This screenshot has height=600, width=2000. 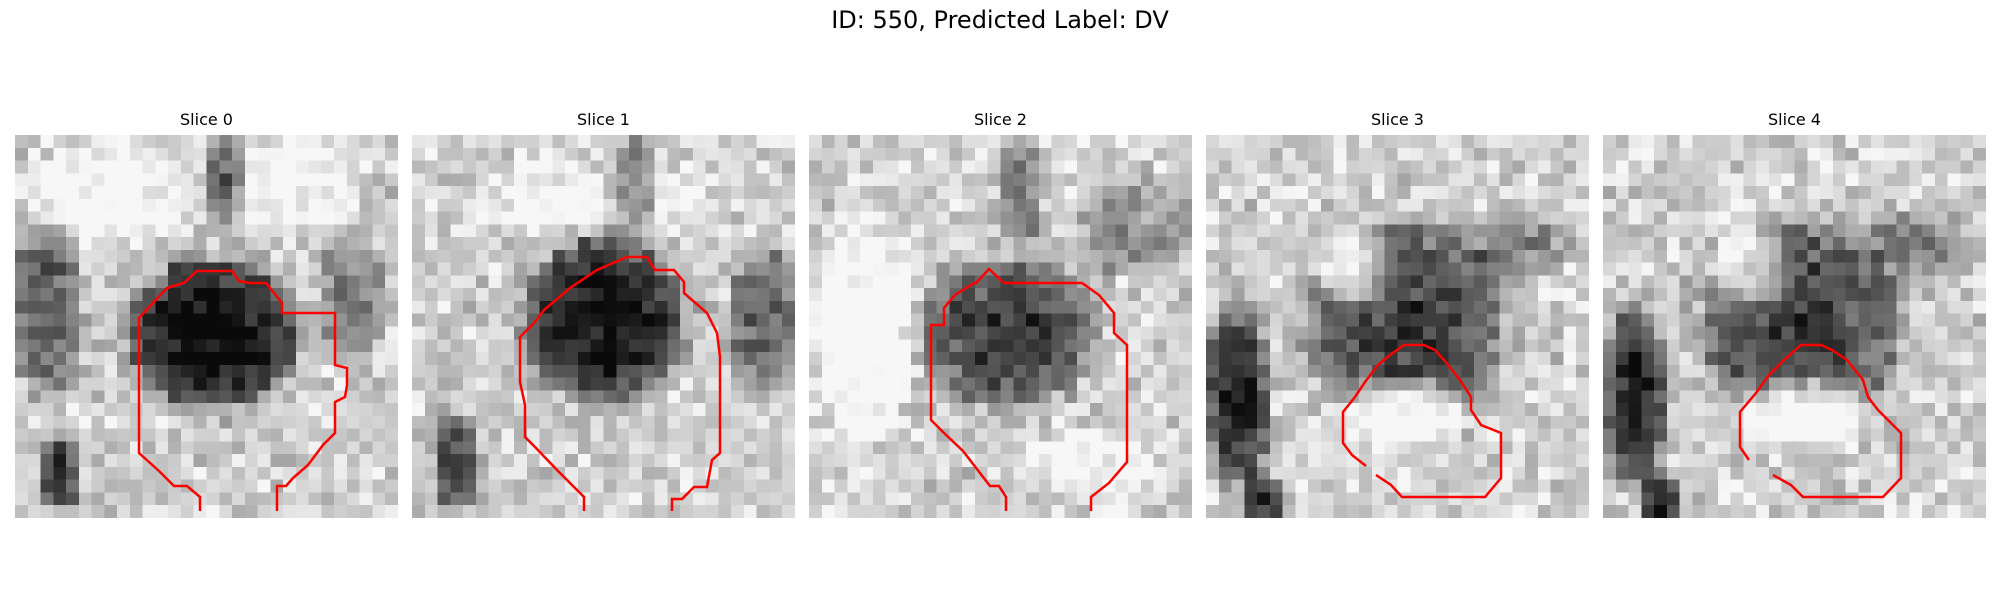 I want to click on slice-panel-0: Slice 0, so click(x=206, y=122).